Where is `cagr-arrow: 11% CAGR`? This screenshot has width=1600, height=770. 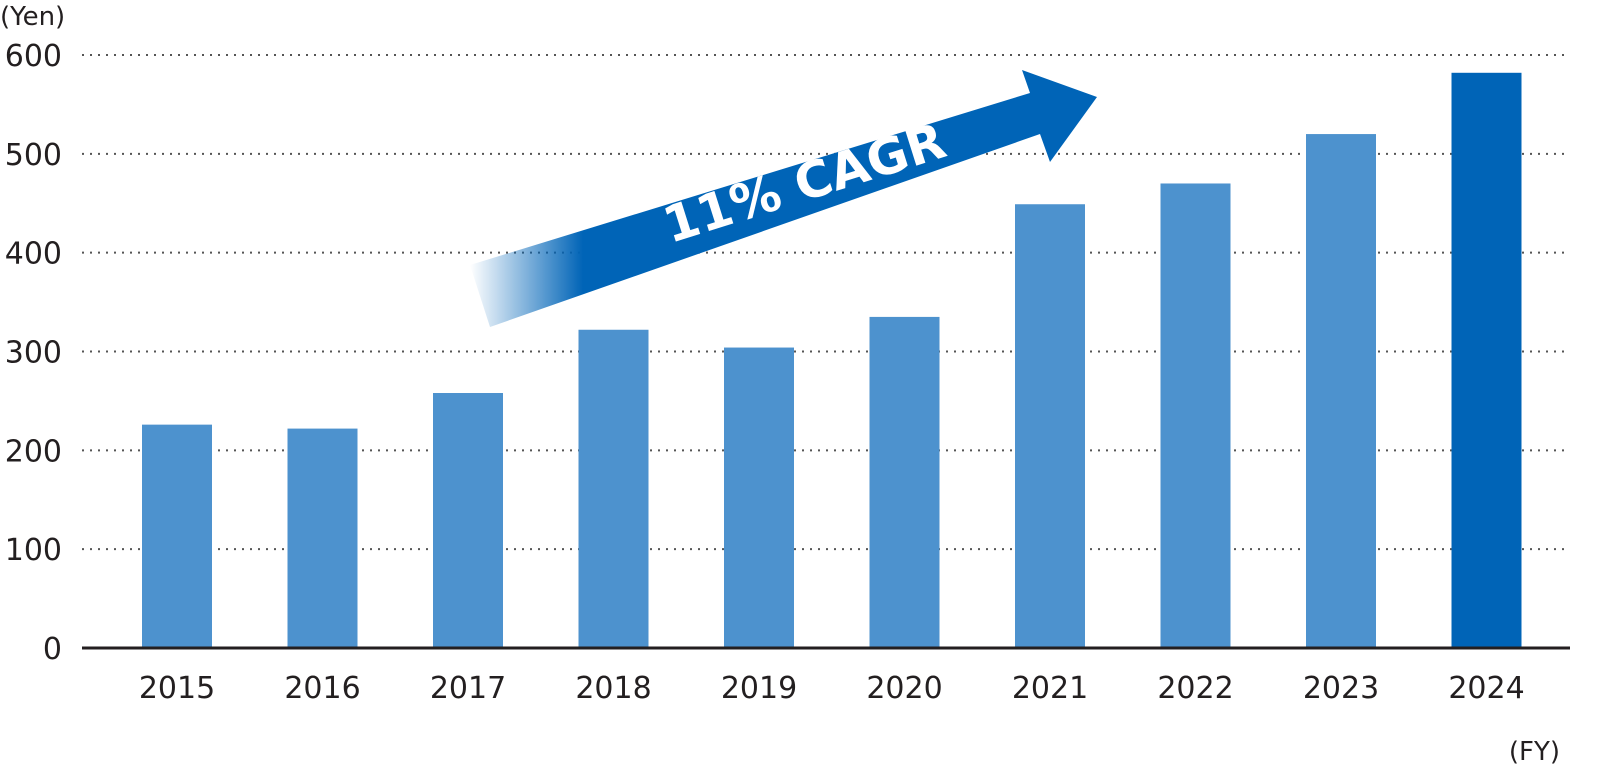
cagr-arrow: 11% CAGR is located at coordinates (783, 198).